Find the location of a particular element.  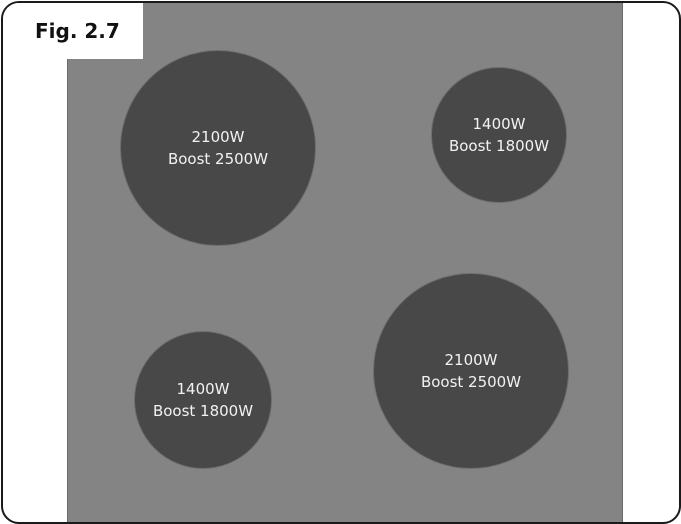

cooking-zone-bottom-right: 2100W Boost 2500W is located at coordinates (471, 371).